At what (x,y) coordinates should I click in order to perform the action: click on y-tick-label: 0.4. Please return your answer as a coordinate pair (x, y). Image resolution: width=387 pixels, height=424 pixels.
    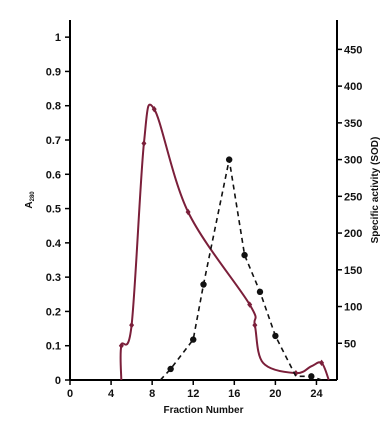
    Looking at the image, I should click on (54, 244).